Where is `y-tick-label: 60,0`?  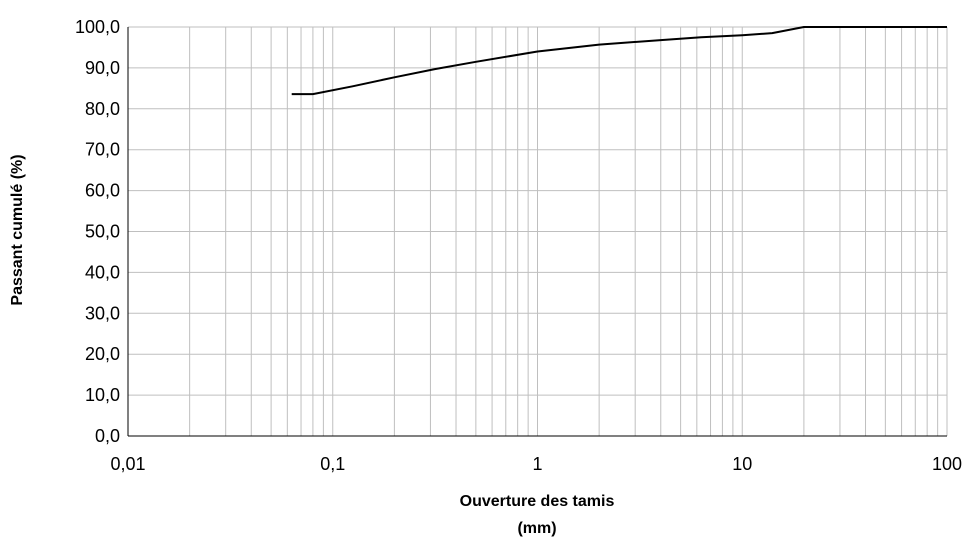
y-tick-label: 60,0 is located at coordinates (102, 191).